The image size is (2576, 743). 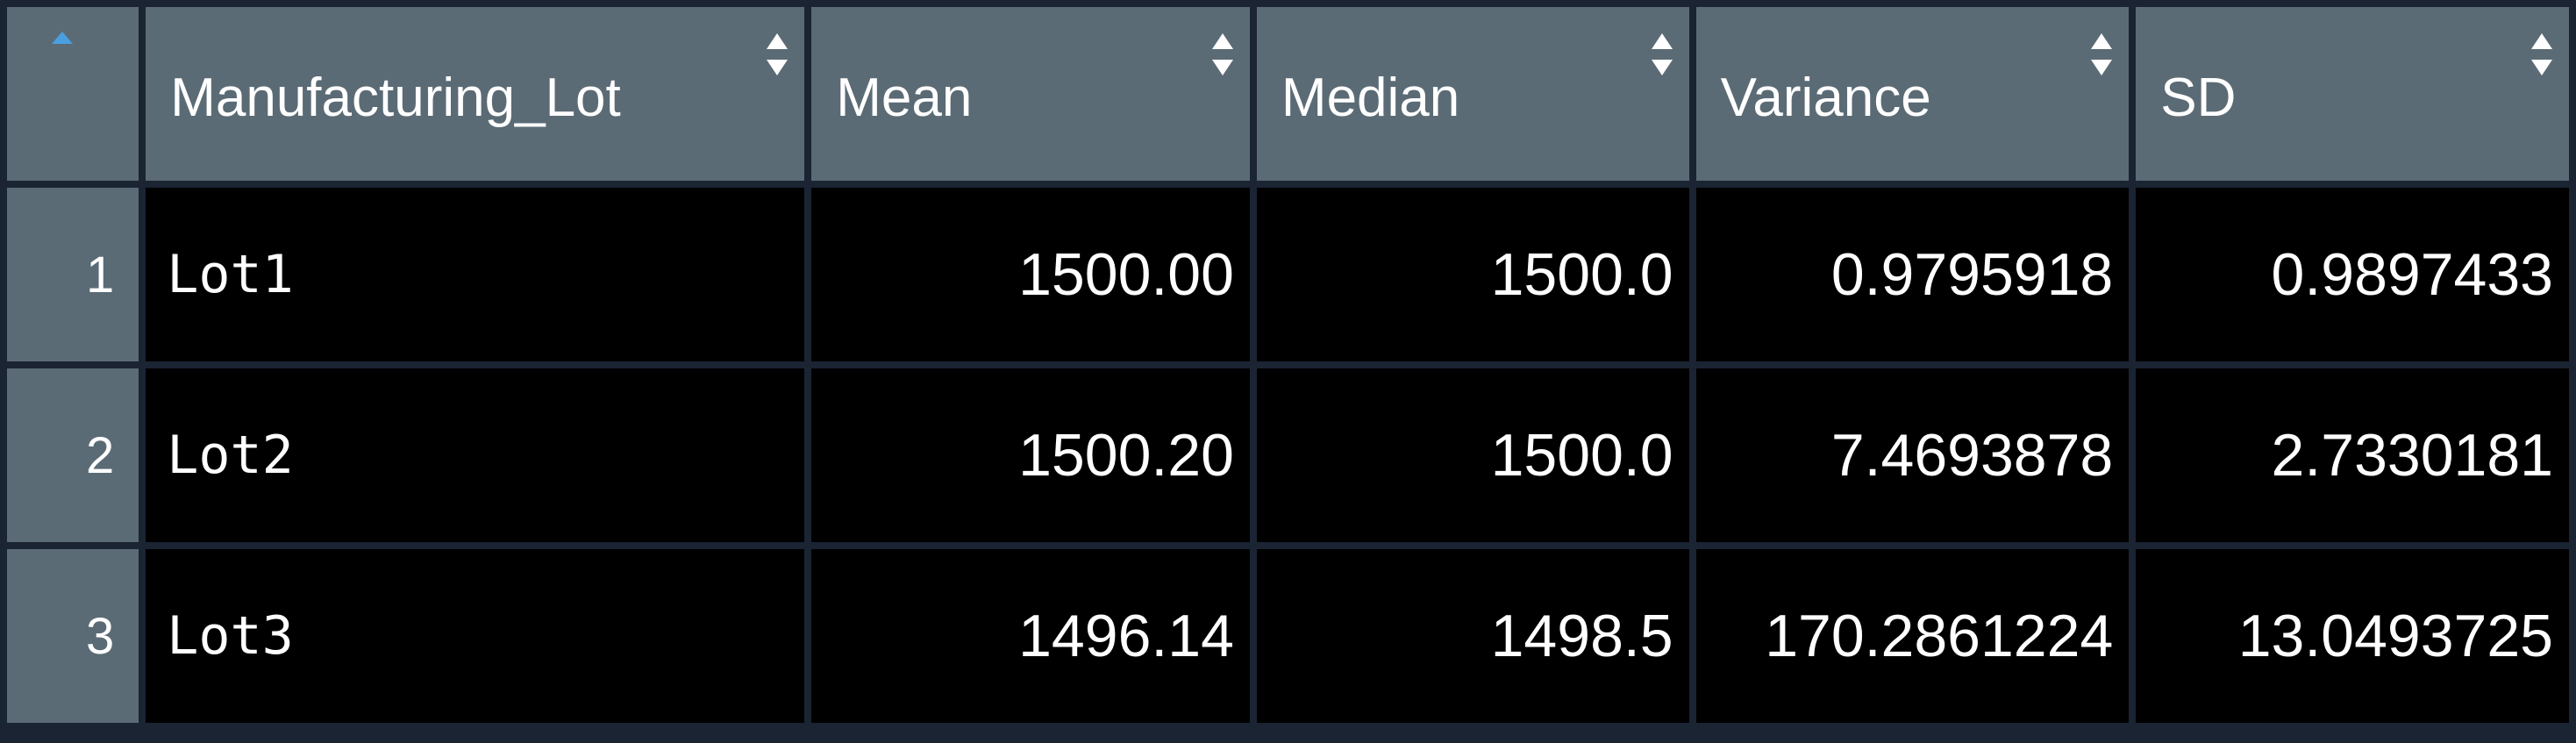 I want to click on column-header-label: SD, so click(x=2198, y=97).